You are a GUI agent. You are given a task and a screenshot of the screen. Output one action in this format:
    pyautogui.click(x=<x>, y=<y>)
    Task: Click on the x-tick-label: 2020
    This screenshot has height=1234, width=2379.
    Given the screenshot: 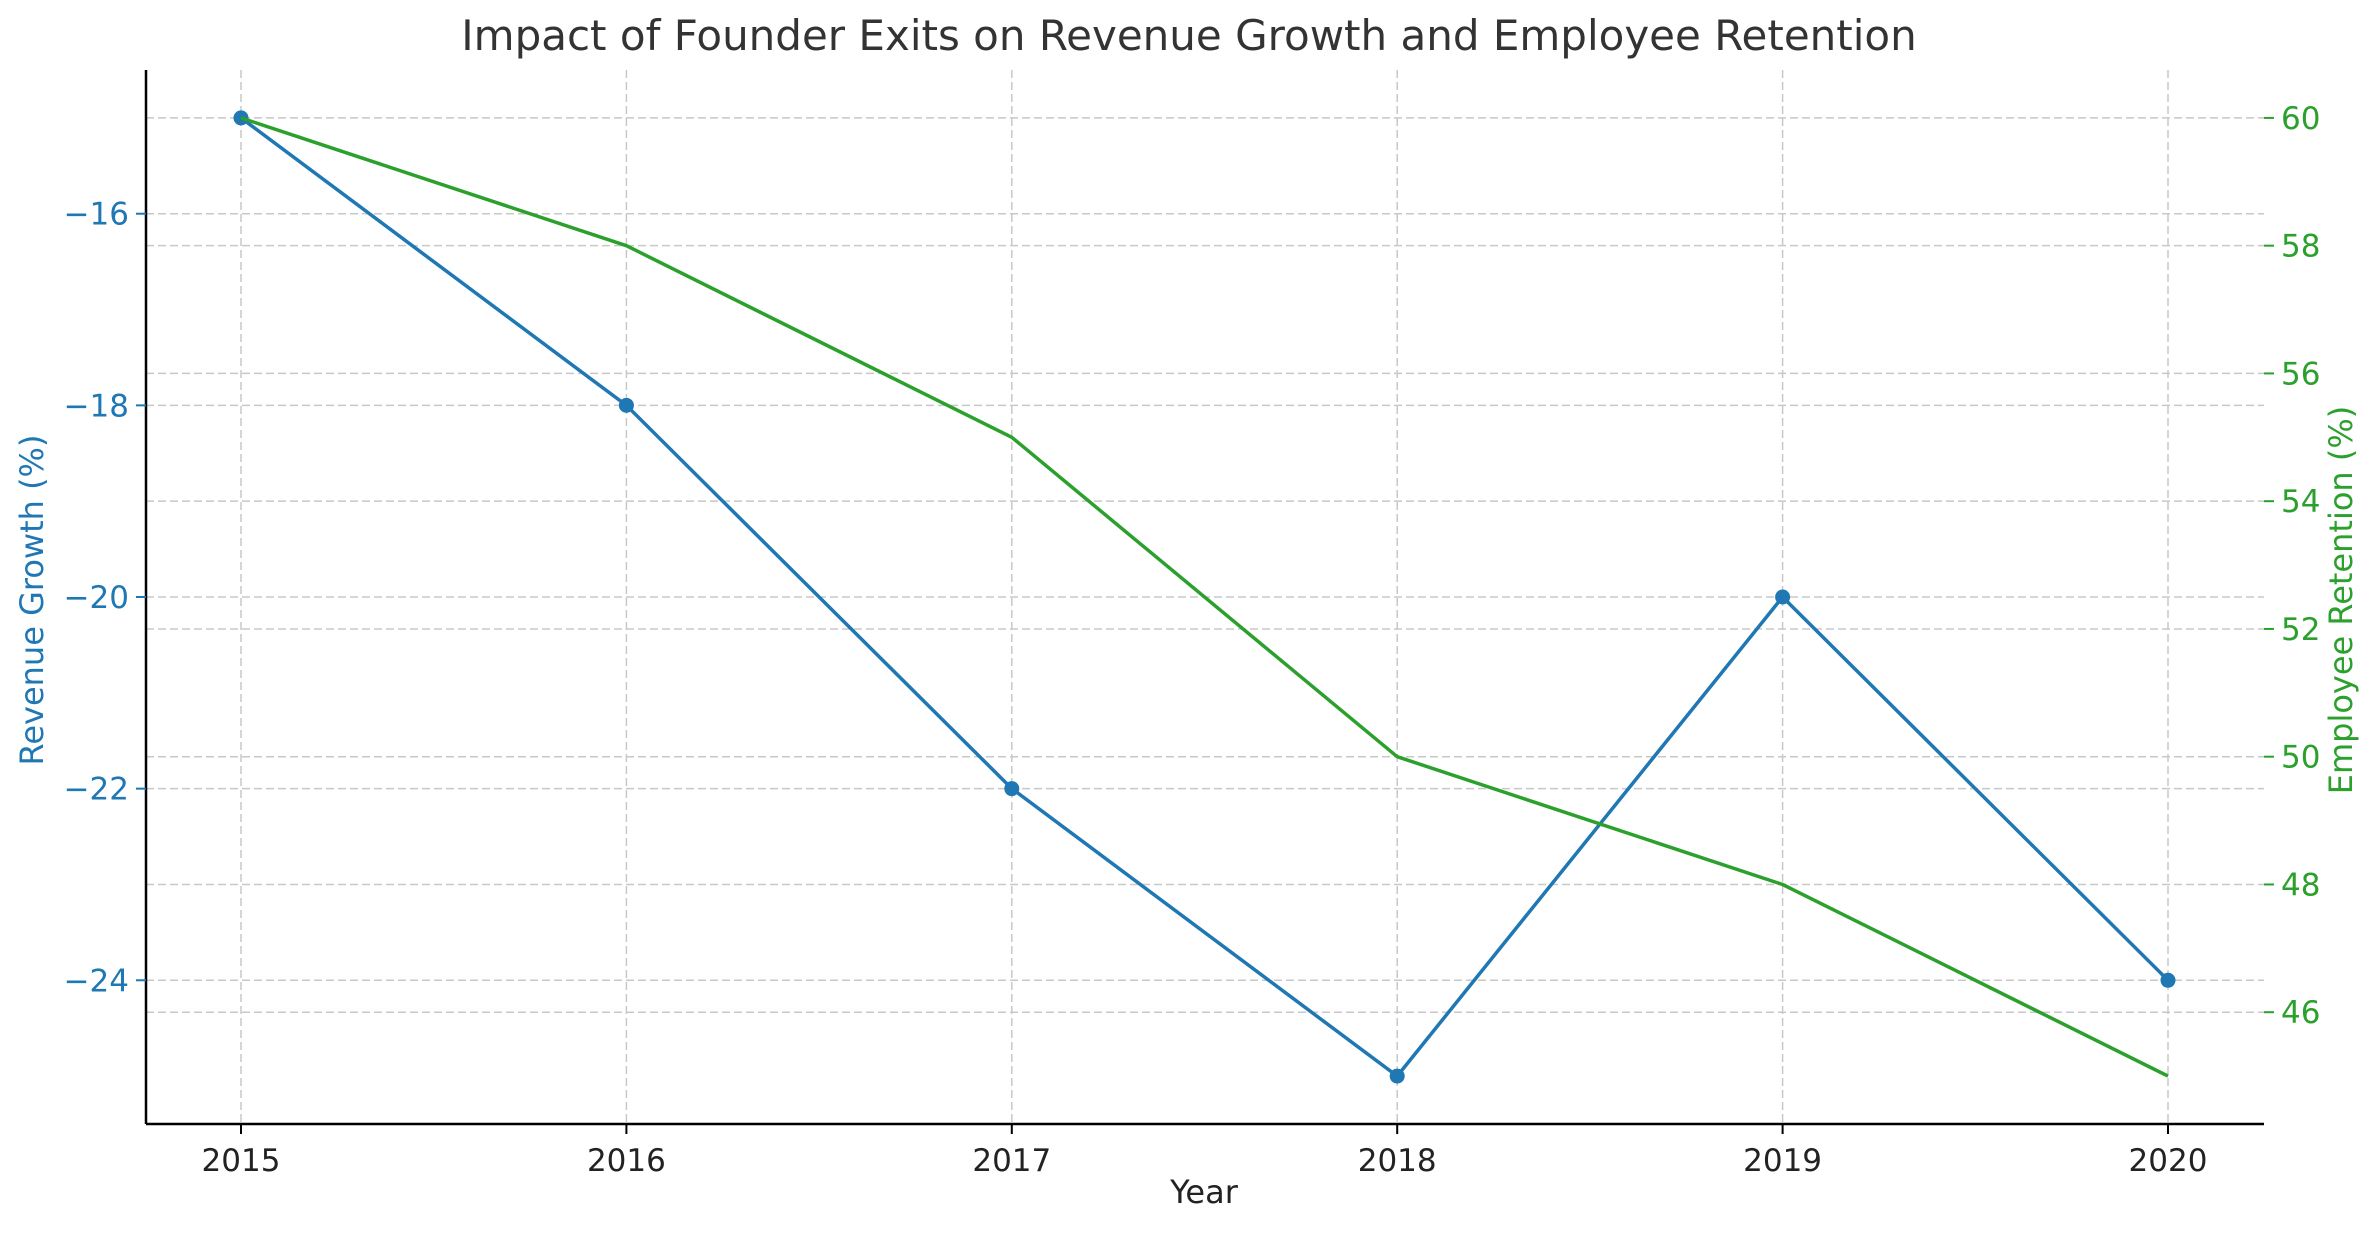 What is the action you would take?
    pyautogui.click(x=2168, y=1161)
    